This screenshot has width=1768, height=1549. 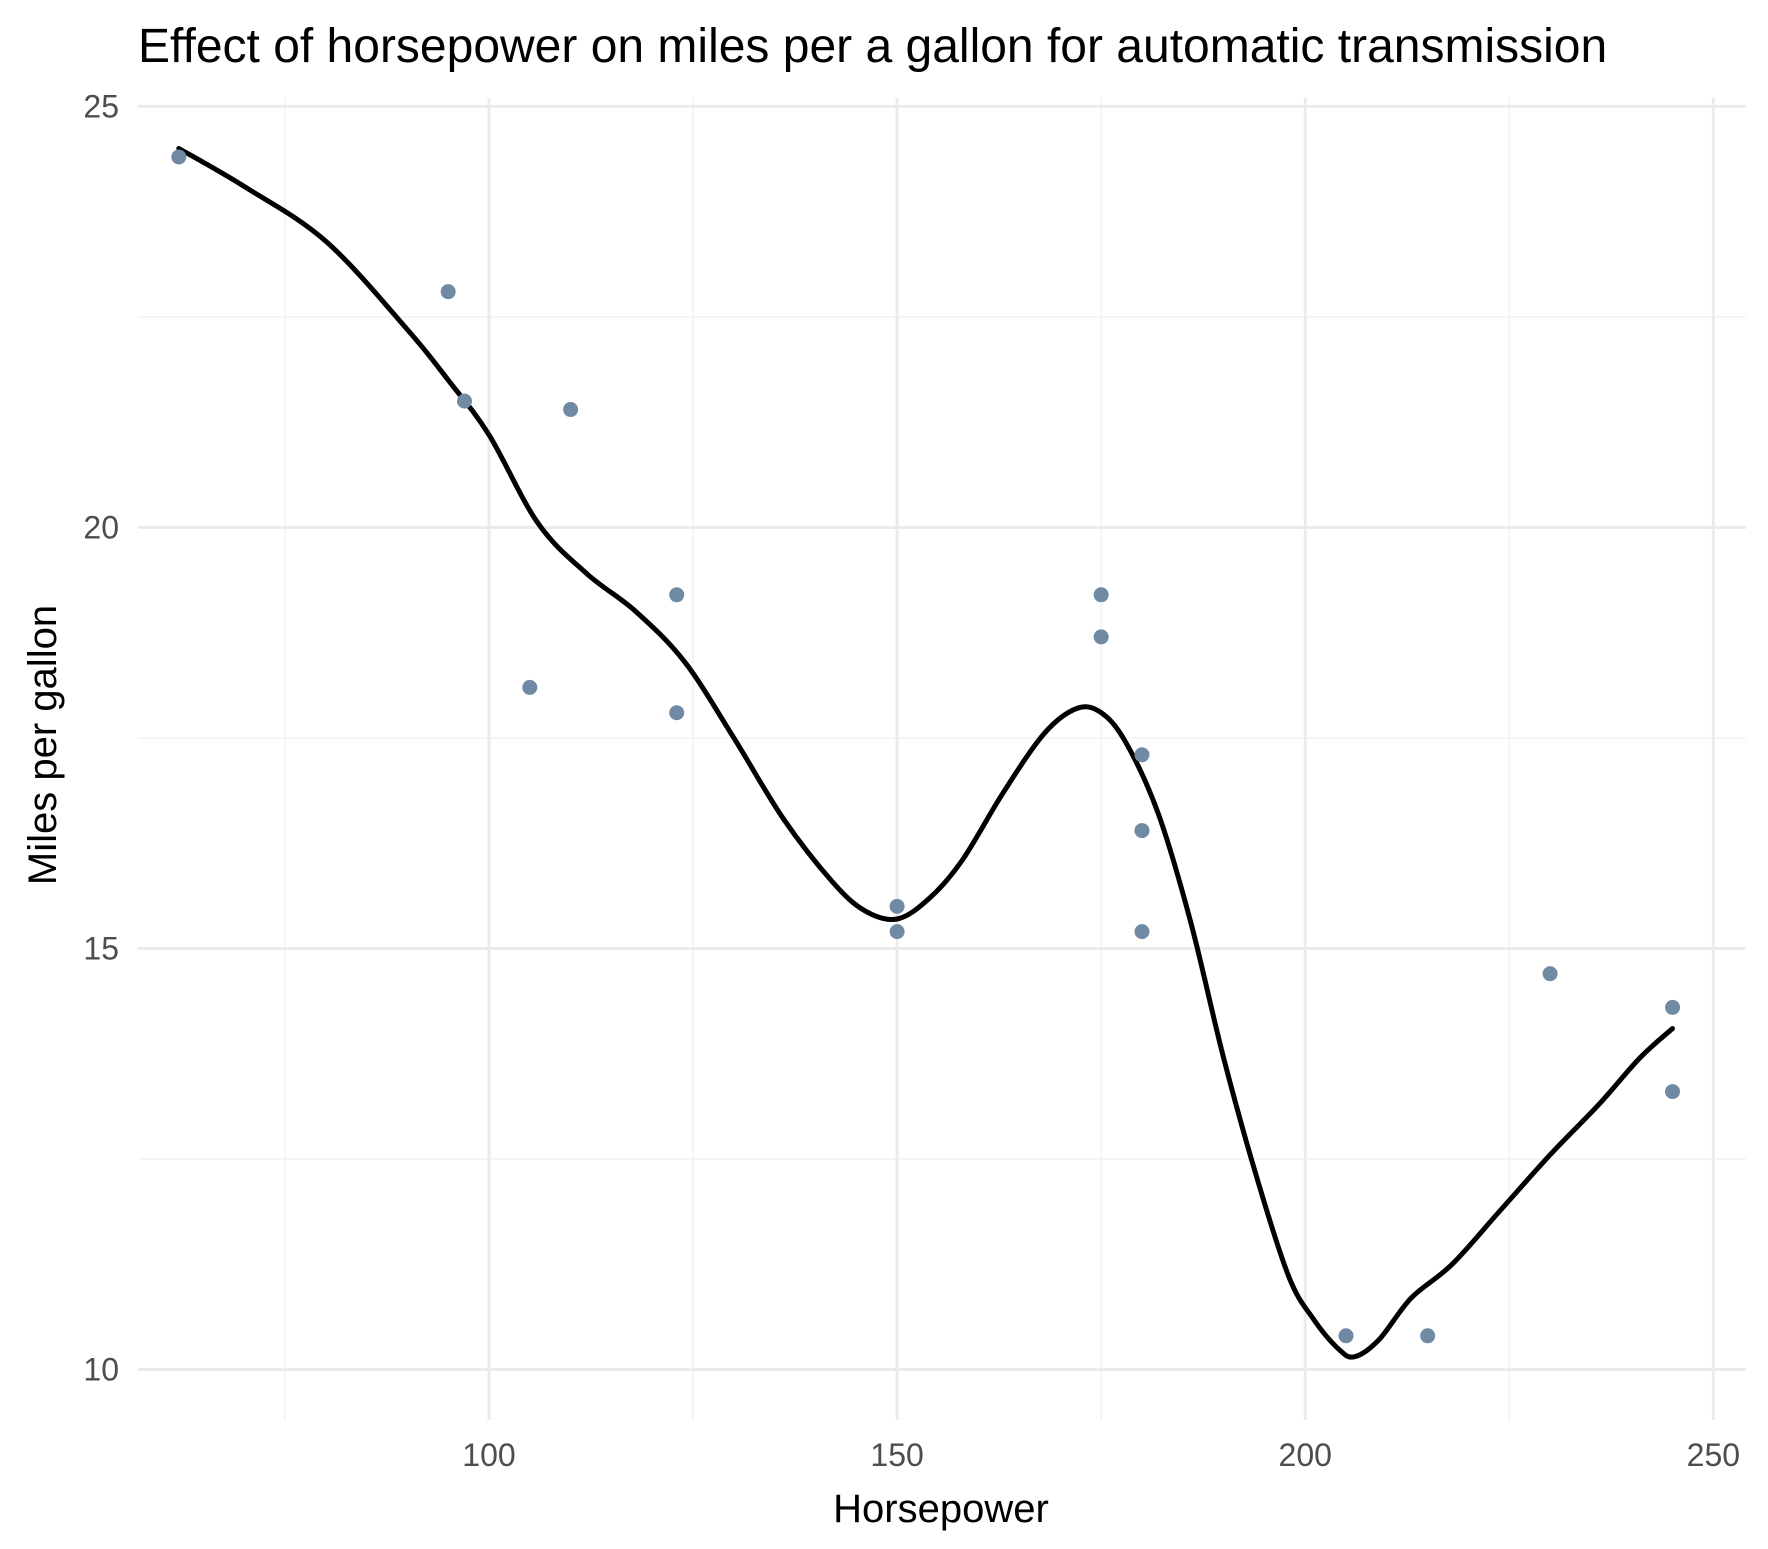 I want to click on y-axis-ticks: 10 15 20 25, so click(x=101, y=737).